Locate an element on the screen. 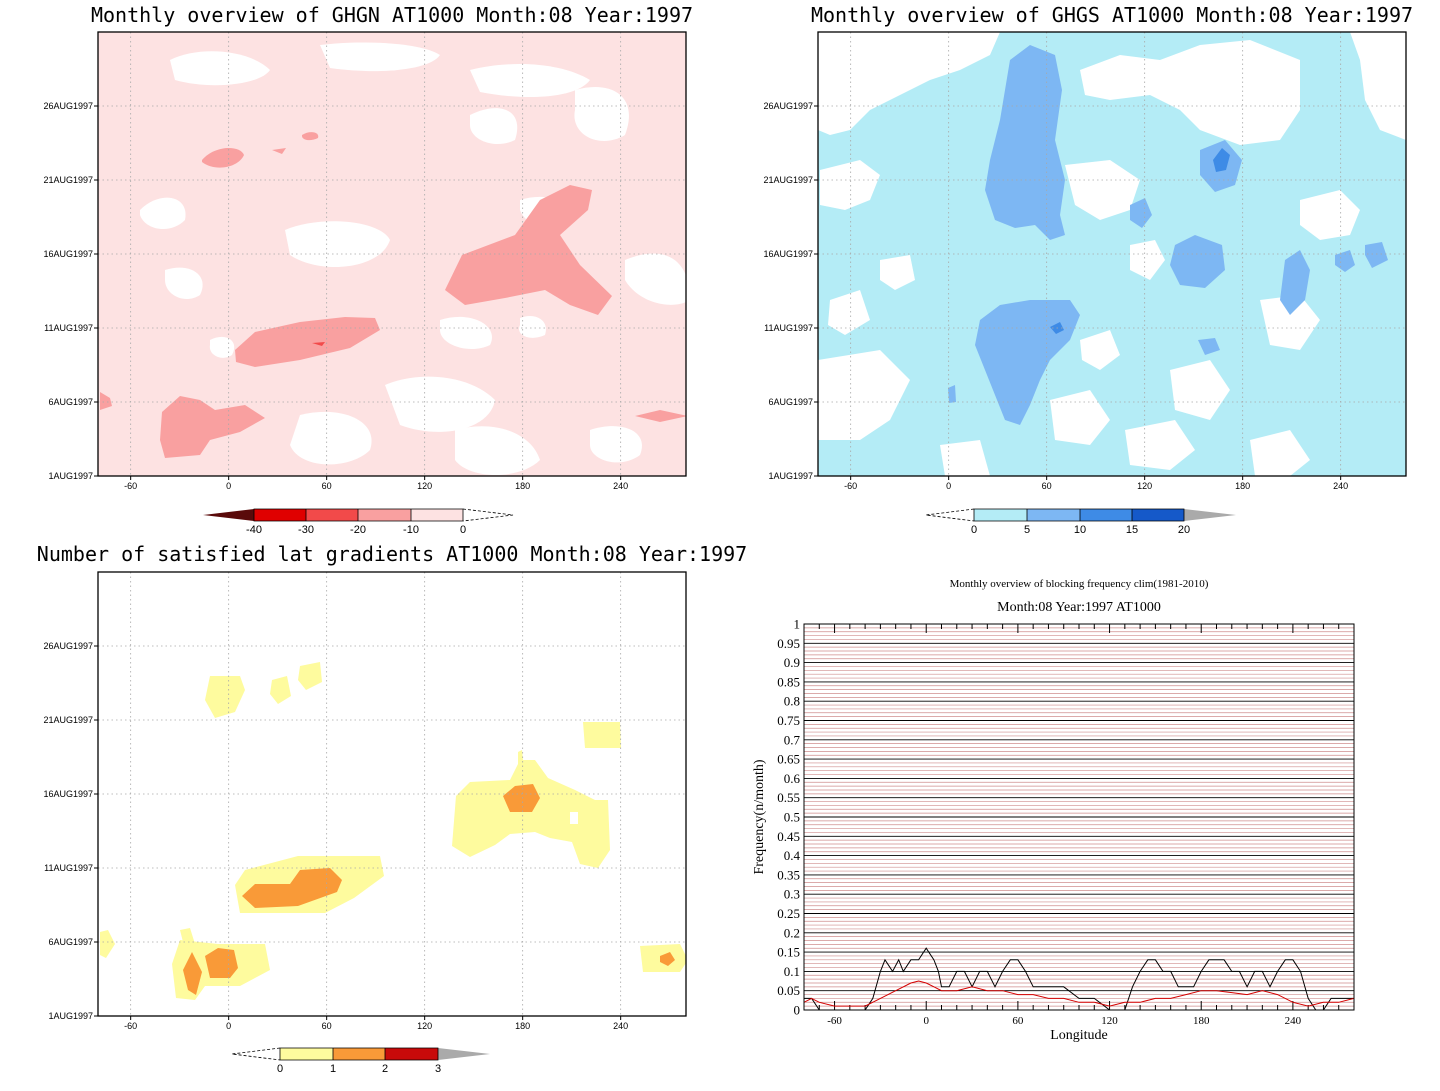 The width and height of the screenshot is (1440, 1091). freq-series is located at coordinates (1079, 979).